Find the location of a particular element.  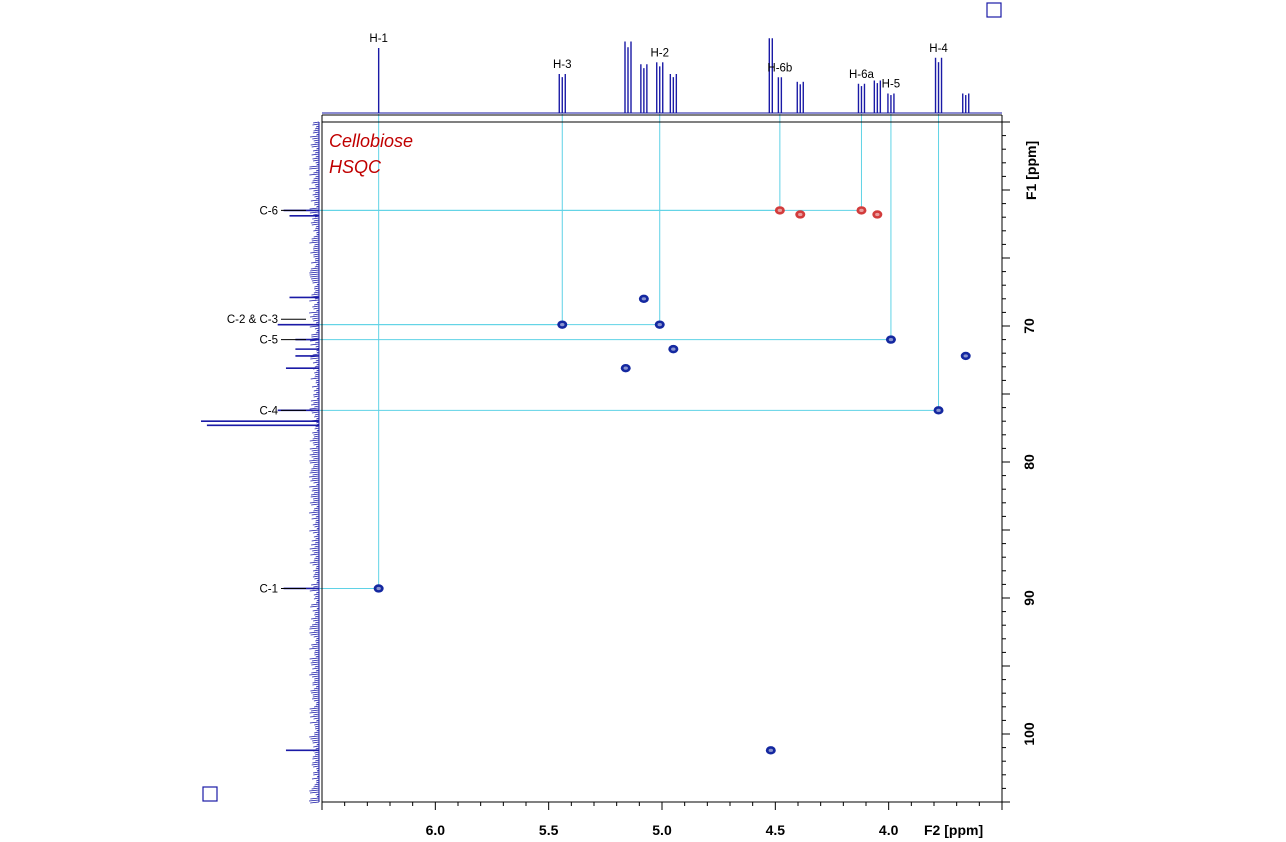

proton-peak-label: H-4 is located at coordinates (938, 49).